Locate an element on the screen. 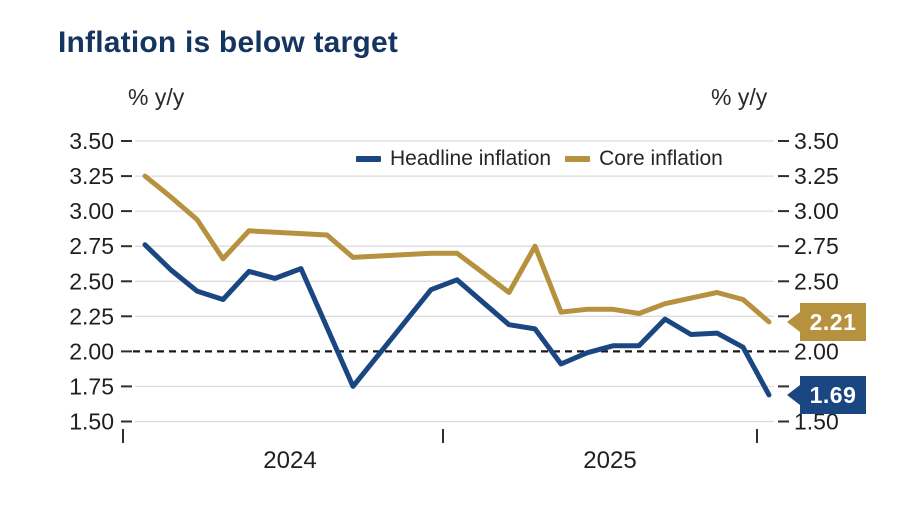 Image resolution: width=900 pixels, height=509 pixels. chart-title: Inflation is below target is located at coordinates (228, 42).